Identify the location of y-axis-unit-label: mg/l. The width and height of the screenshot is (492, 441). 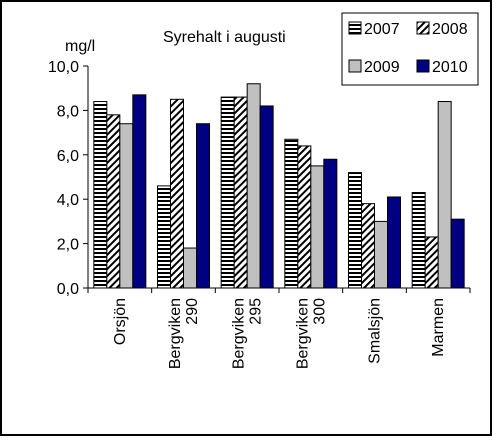
(80, 46).